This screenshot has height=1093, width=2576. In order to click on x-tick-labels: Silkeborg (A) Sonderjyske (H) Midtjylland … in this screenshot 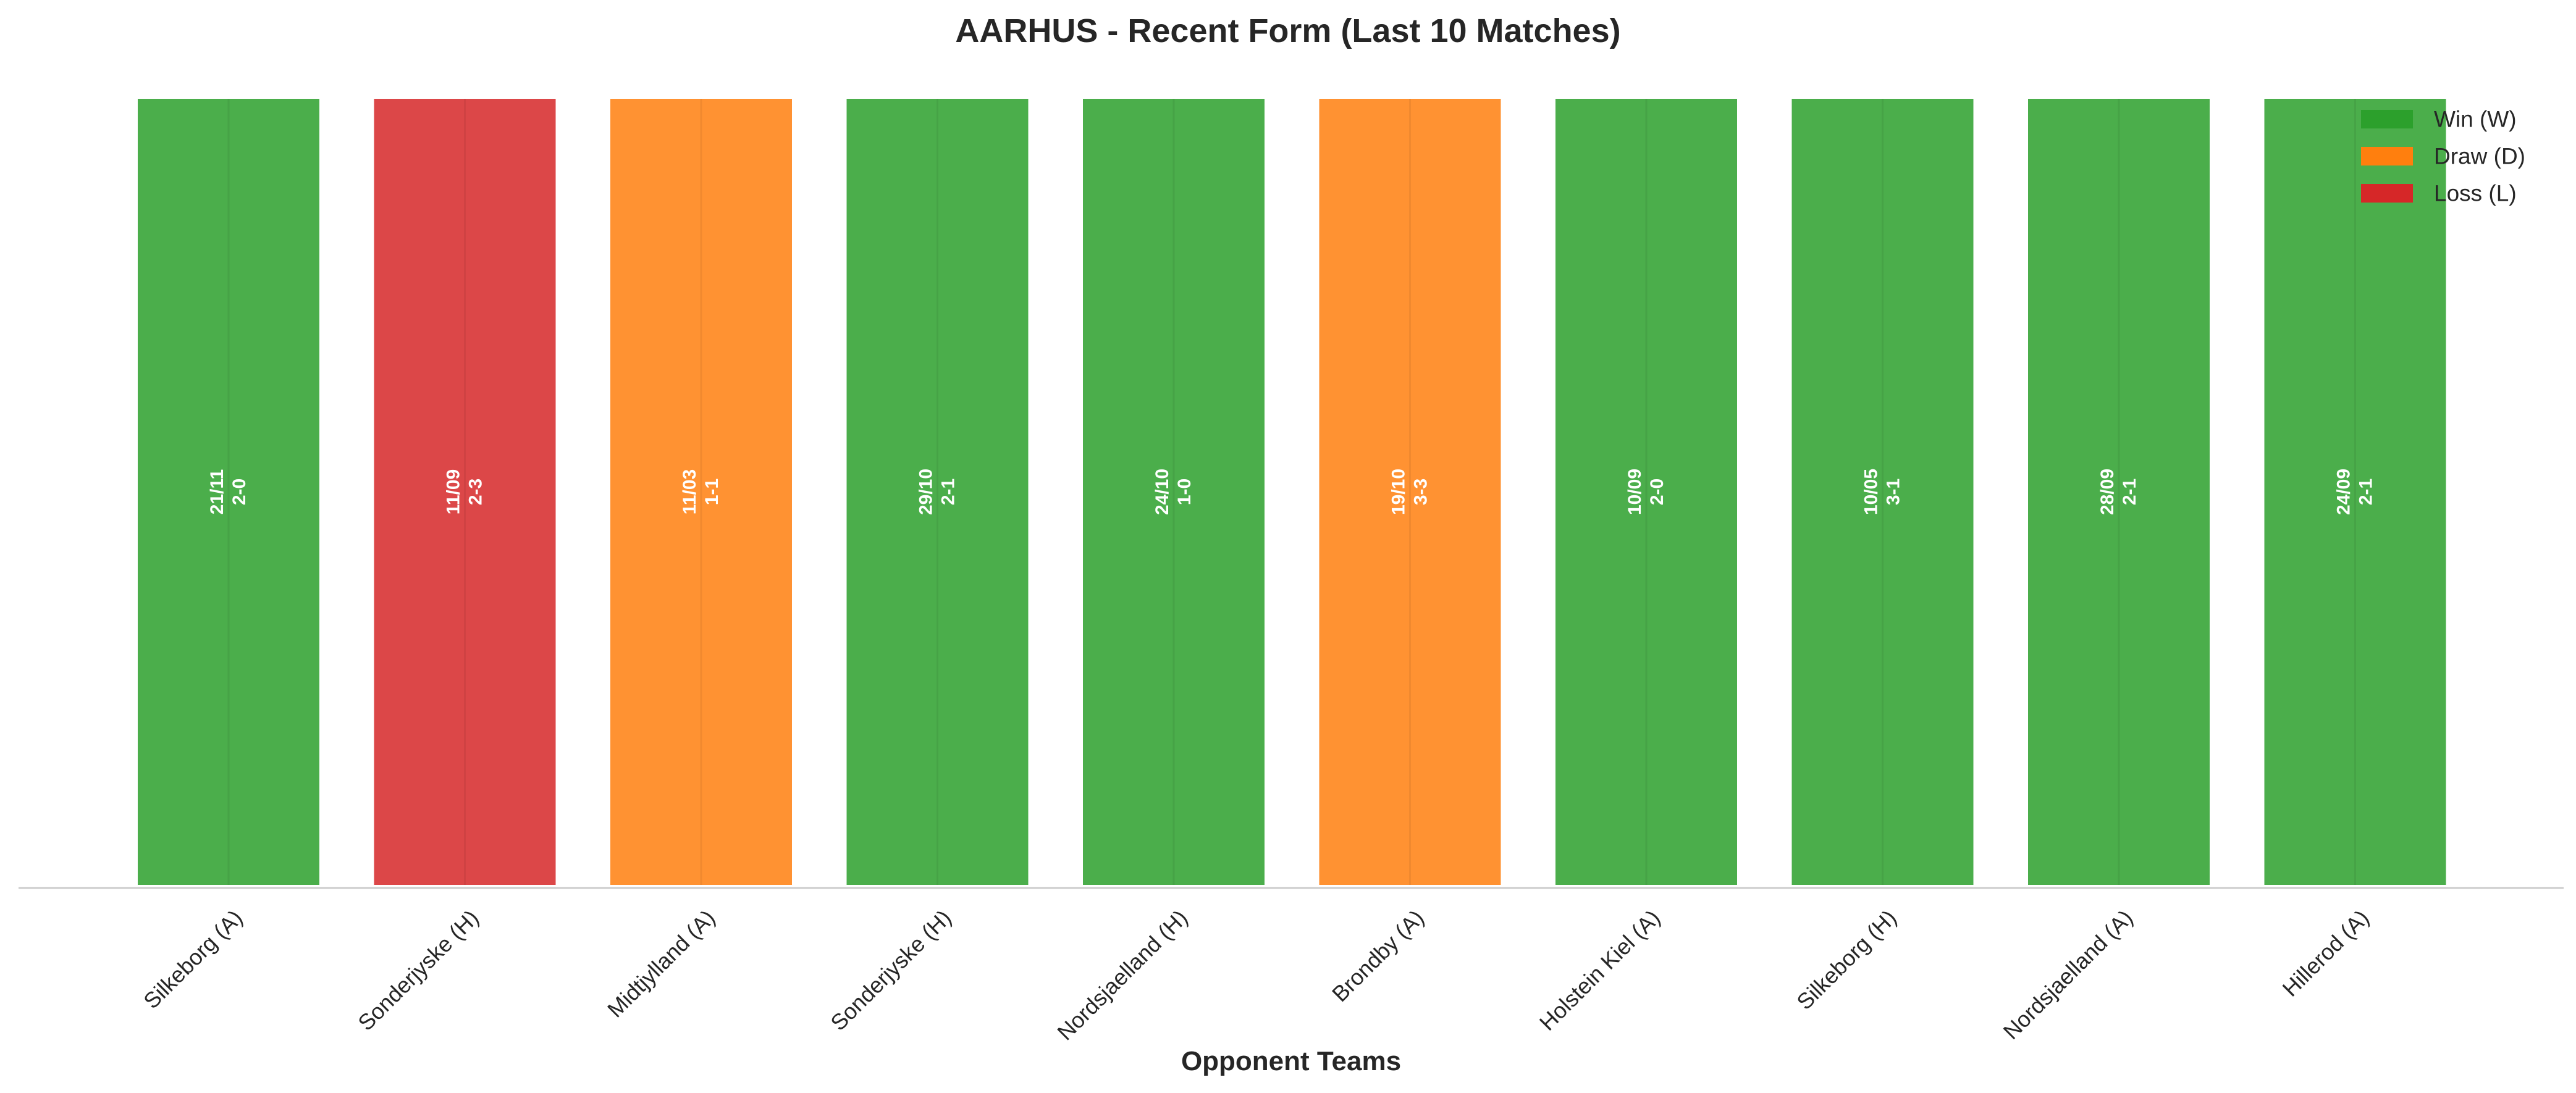, I will do `click(1256, 975)`.